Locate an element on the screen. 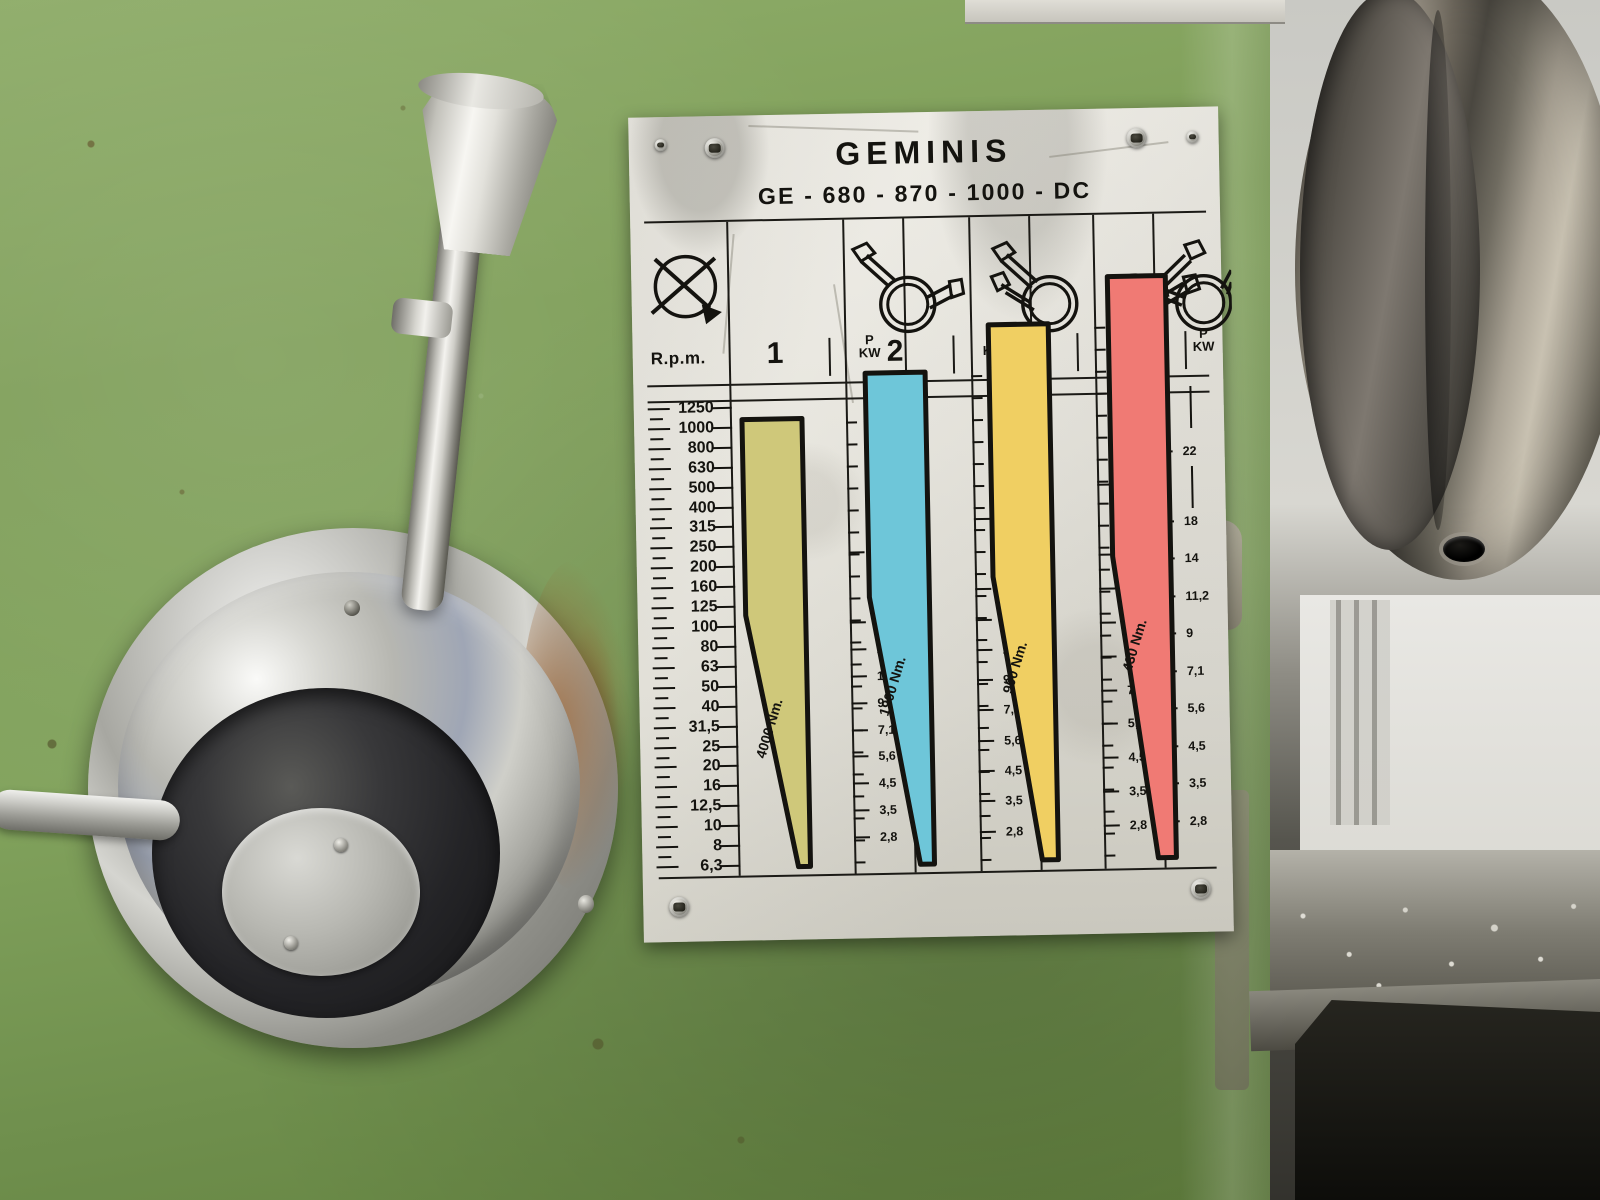 The height and width of the screenshot is (1200, 1600). kw-tick-label: 7,1 is located at coordinates (1195, 670).